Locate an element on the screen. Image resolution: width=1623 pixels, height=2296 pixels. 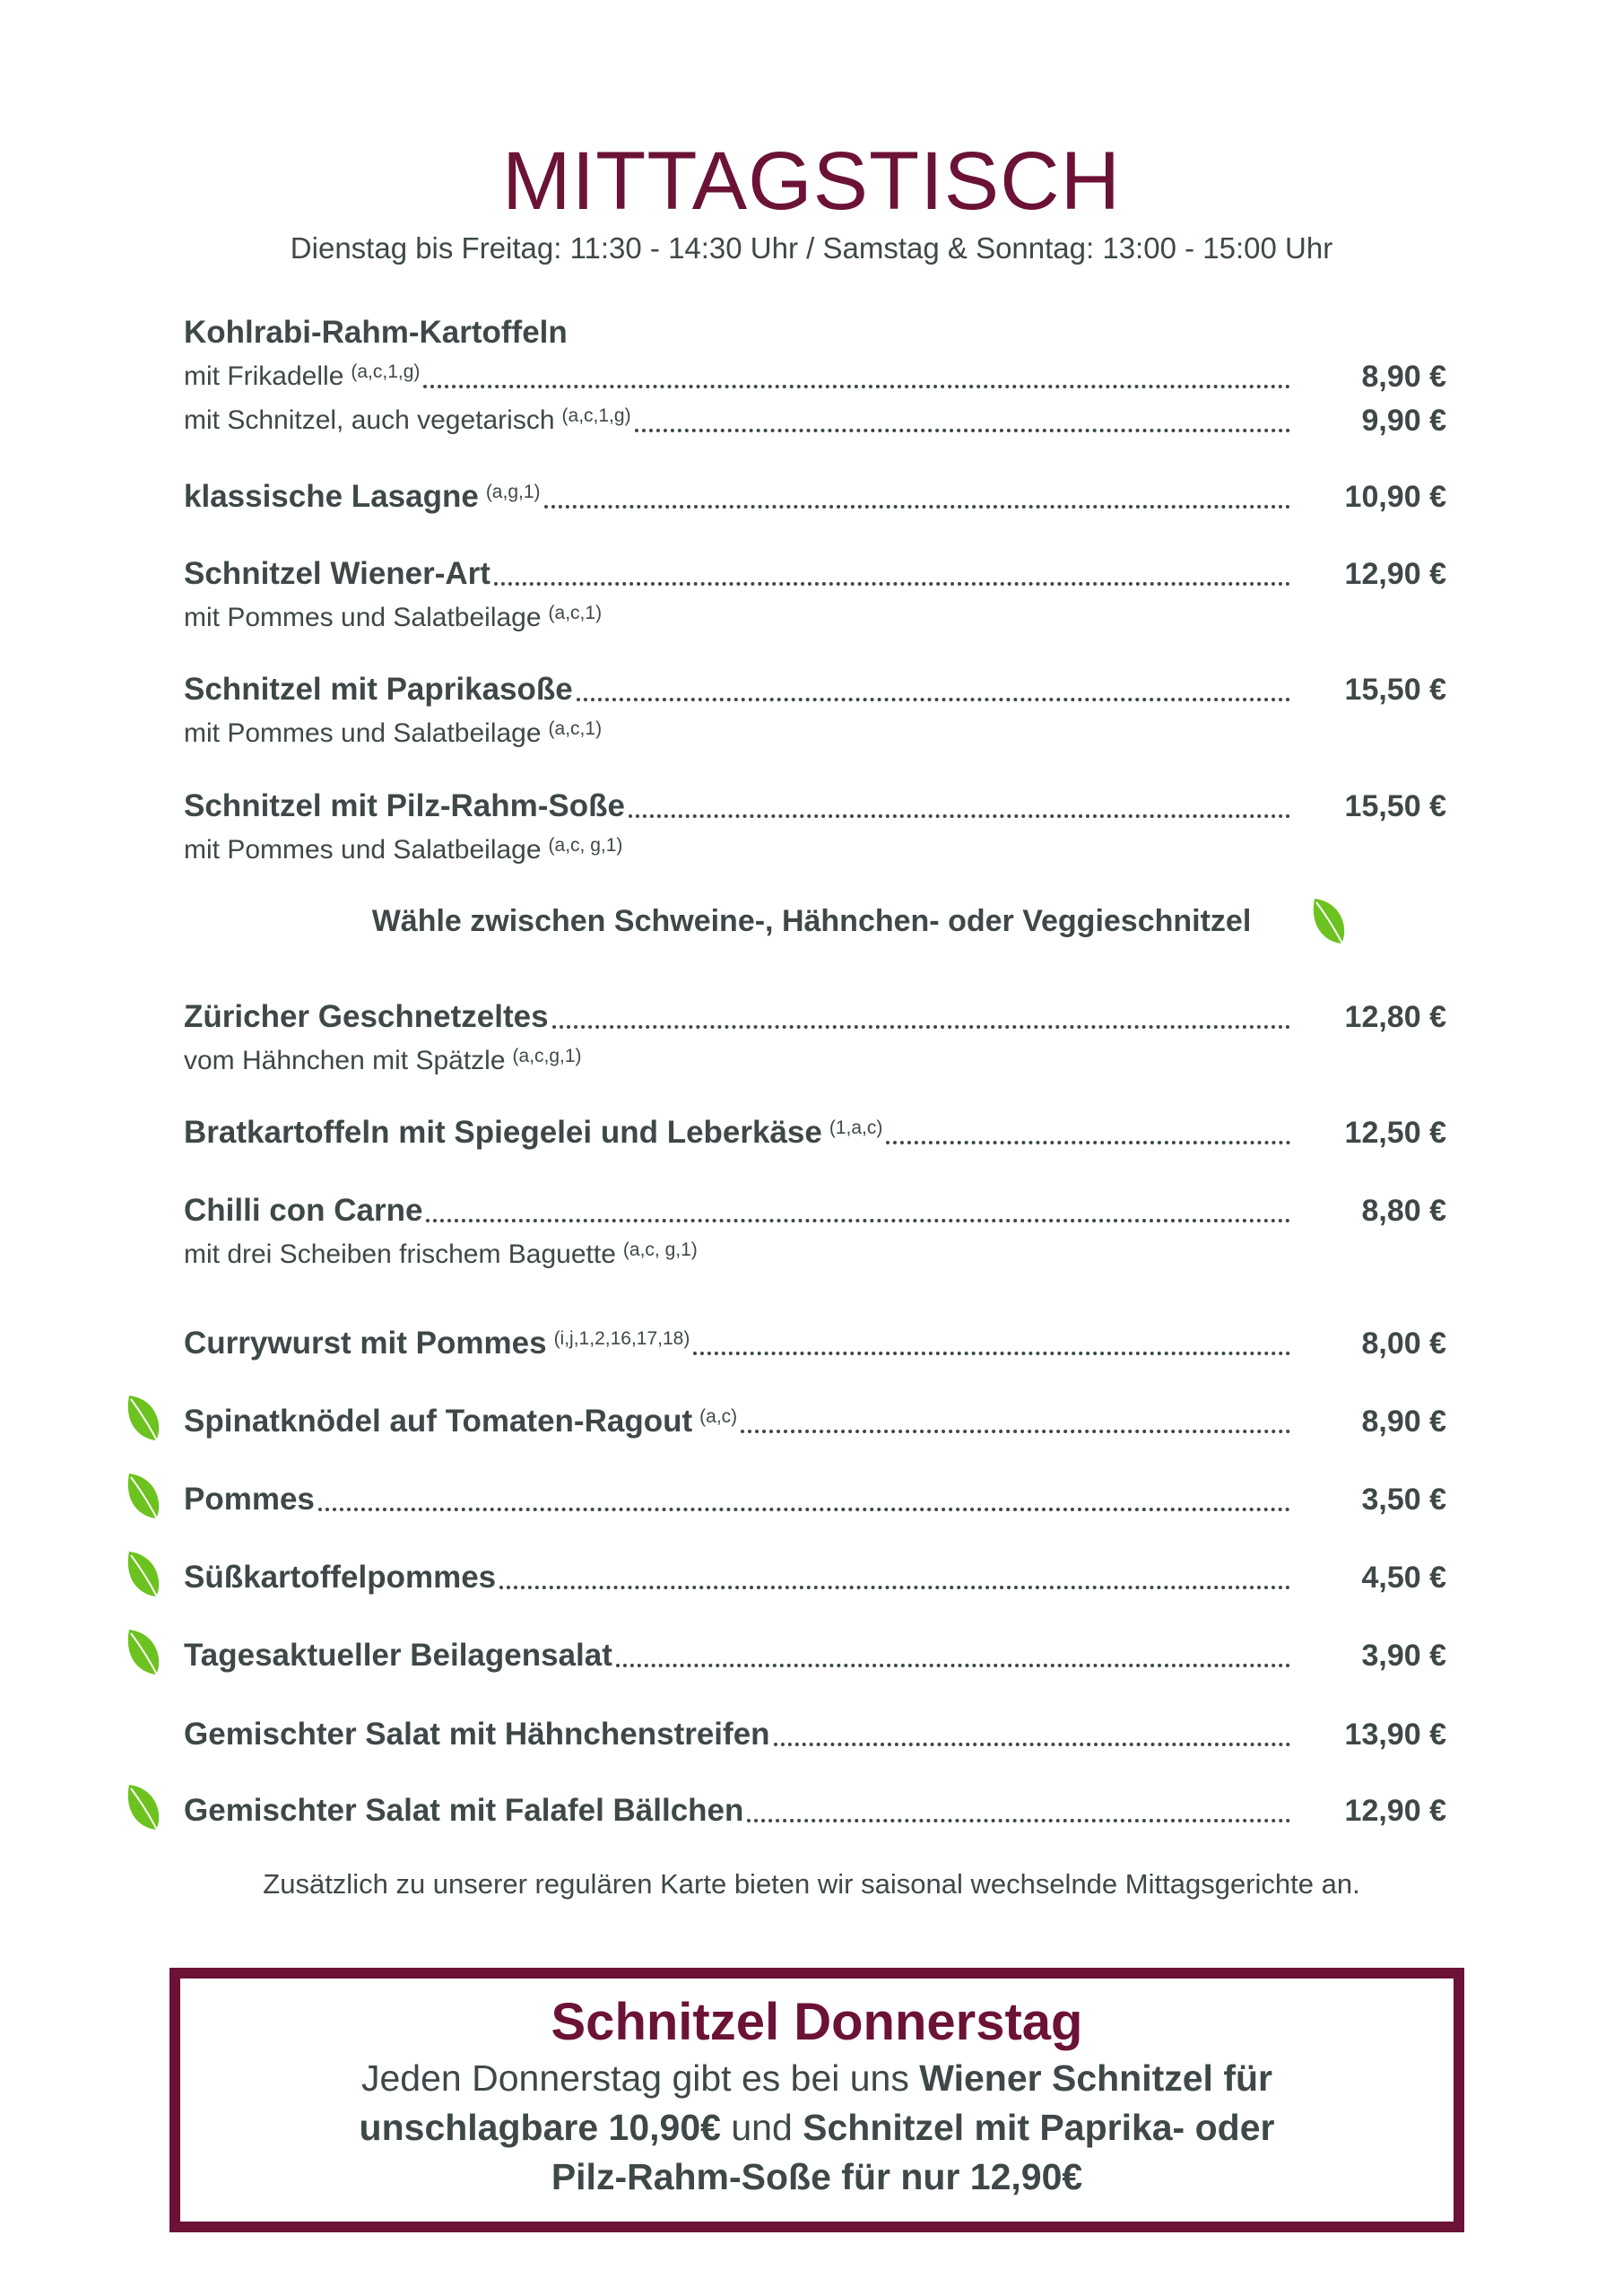
promo-text-bold: Wiener Schnitzel für is located at coordinates (1095, 2078).